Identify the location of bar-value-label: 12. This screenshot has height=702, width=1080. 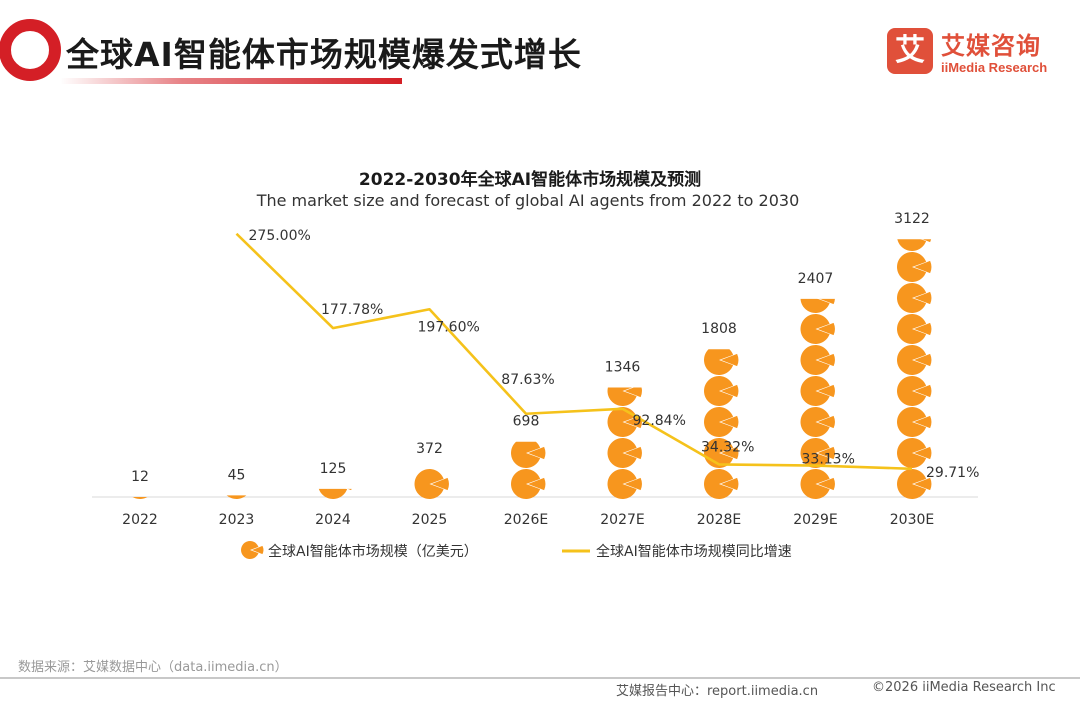
(140, 477).